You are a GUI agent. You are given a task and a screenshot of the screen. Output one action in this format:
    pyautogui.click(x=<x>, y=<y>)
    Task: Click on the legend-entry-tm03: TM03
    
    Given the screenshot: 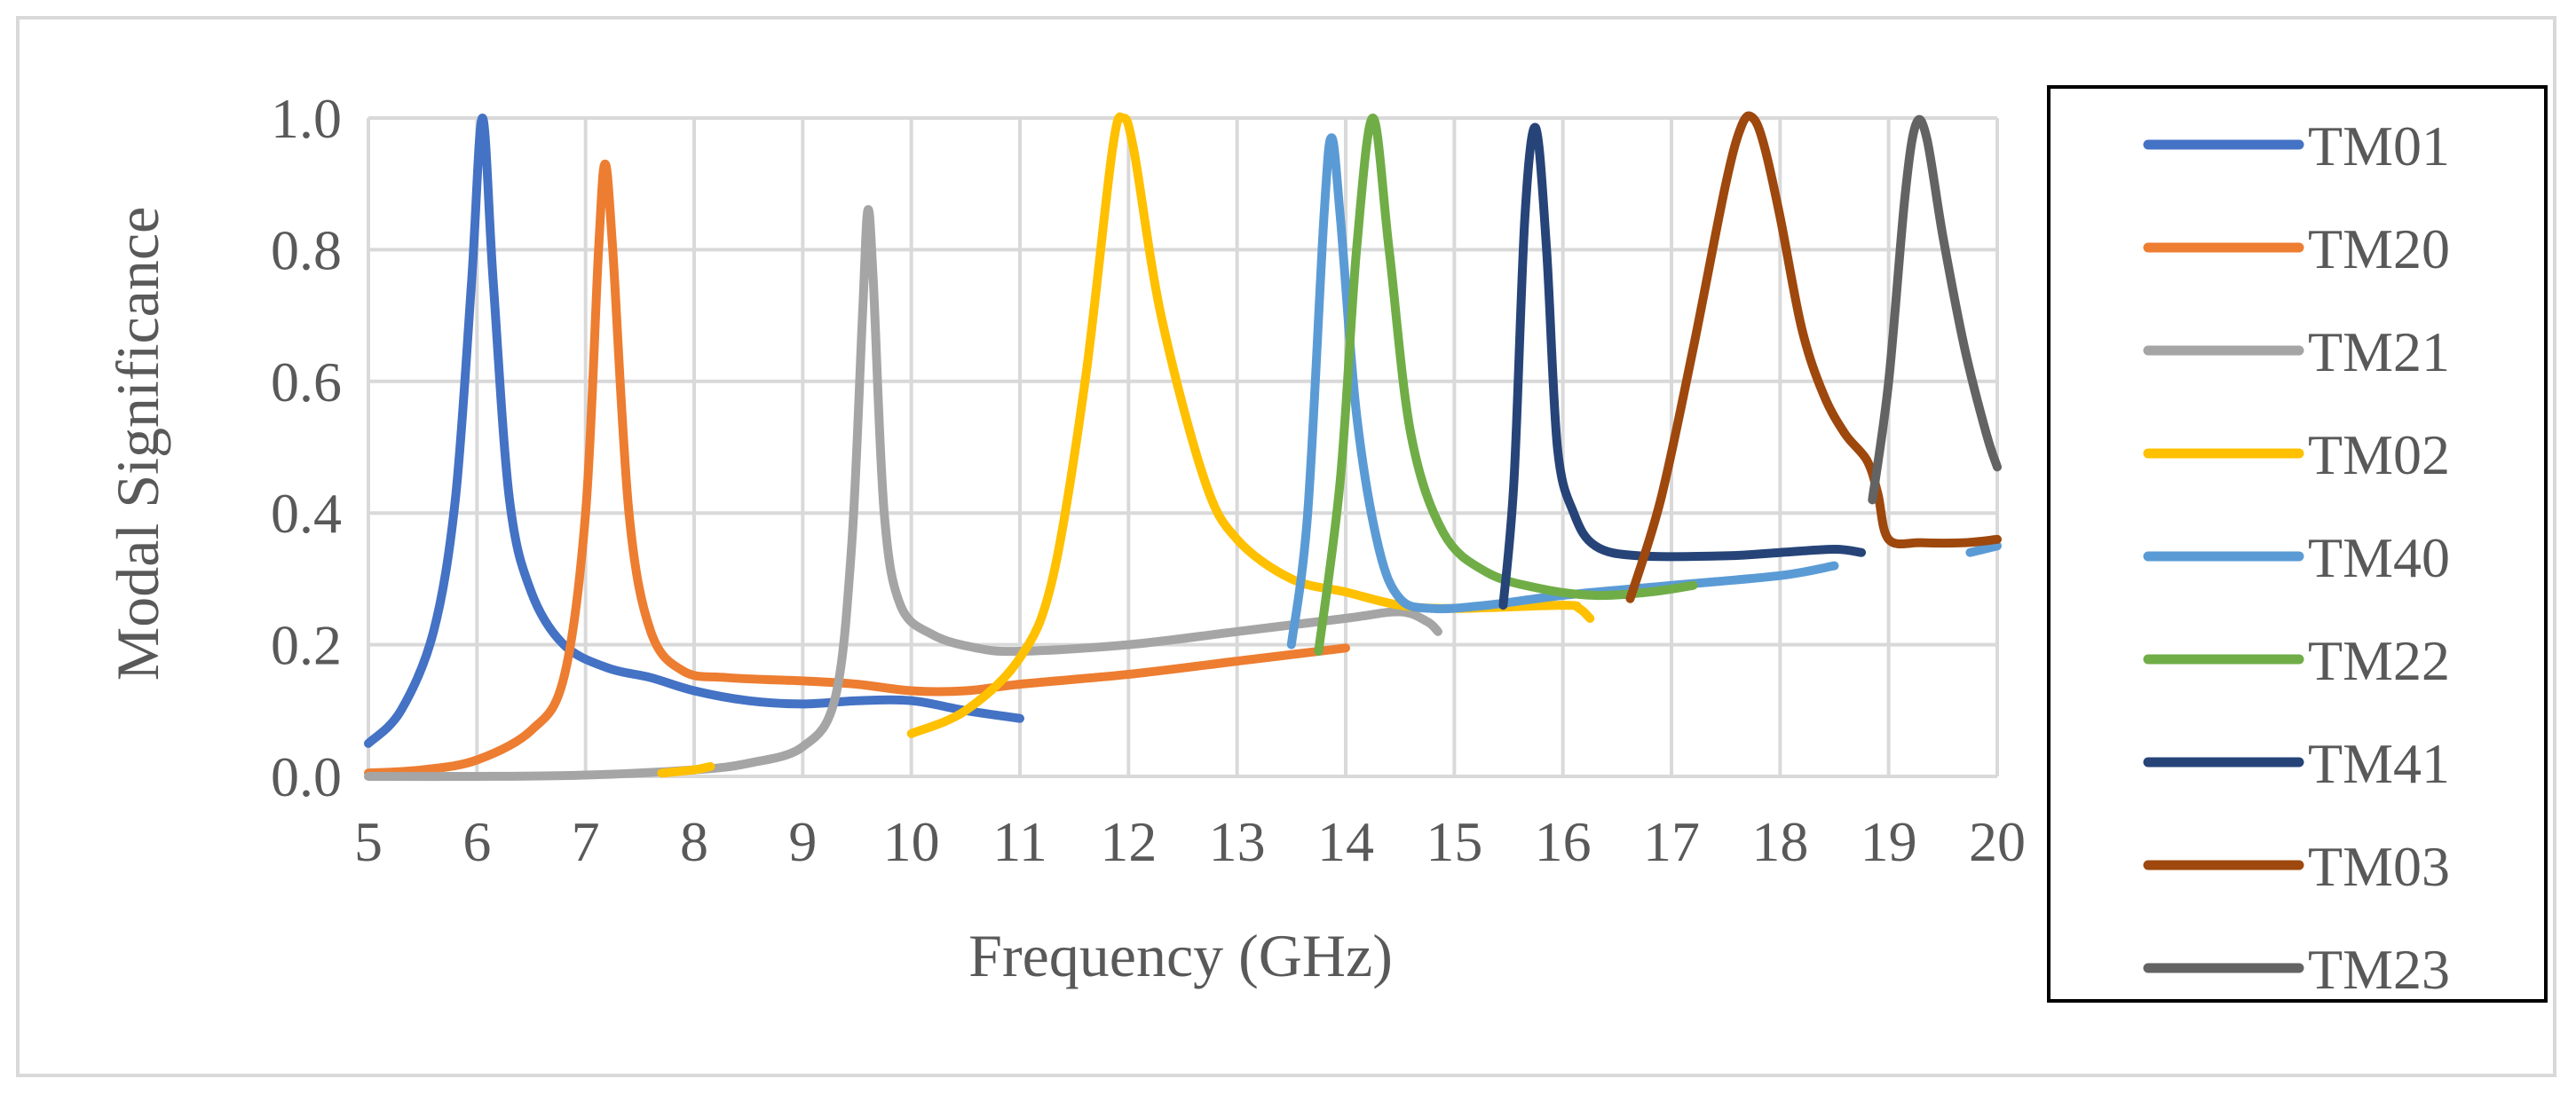 What is the action you would take?
    pyautogui.click(x=2296, y=866)
    